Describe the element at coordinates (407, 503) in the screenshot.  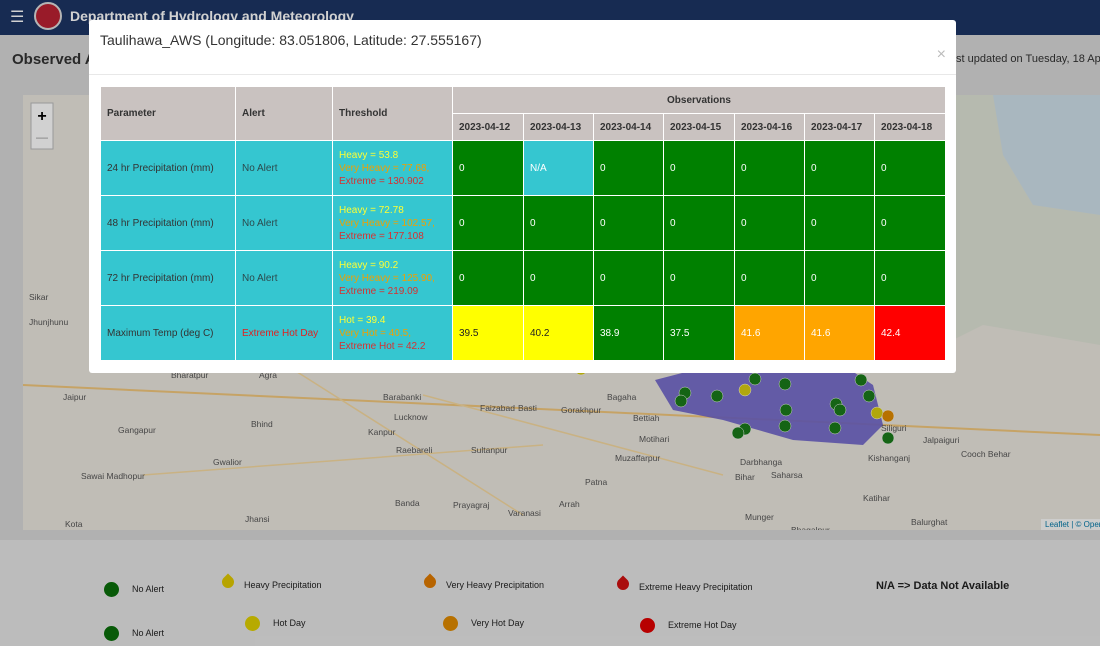
I see `map-label: Banda` at that location.